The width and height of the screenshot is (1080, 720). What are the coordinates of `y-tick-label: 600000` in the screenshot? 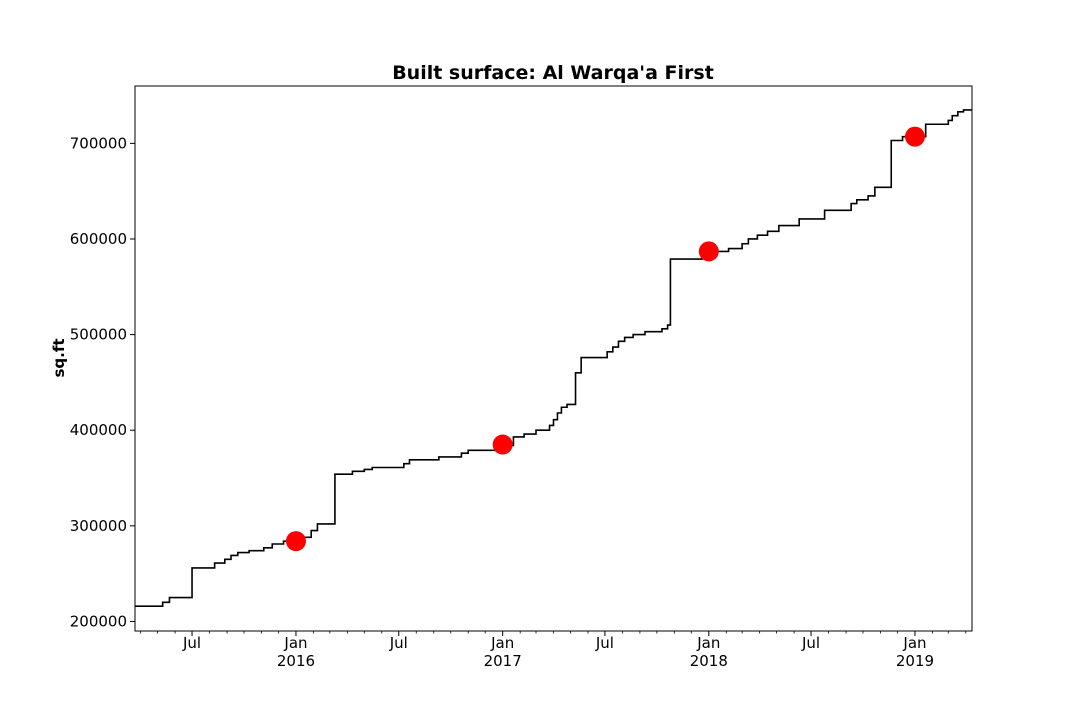 It's located at (98, 239).